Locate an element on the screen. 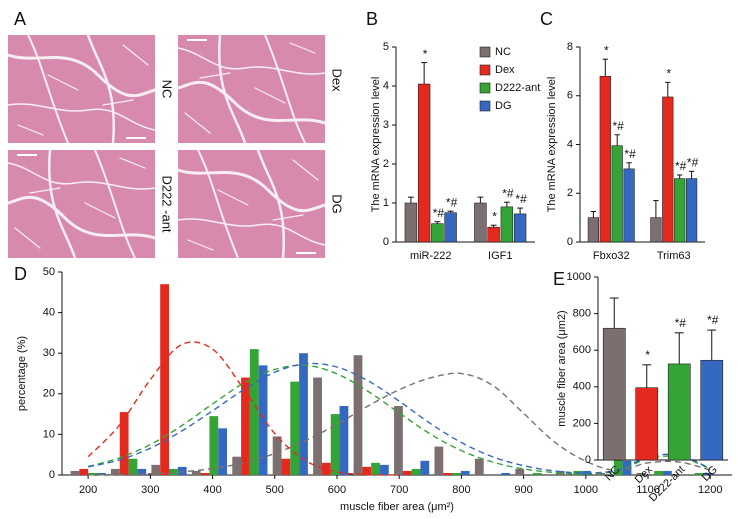 The image size is (738, 519). y-tick-label: 1 is located at coordinates (386, 203).